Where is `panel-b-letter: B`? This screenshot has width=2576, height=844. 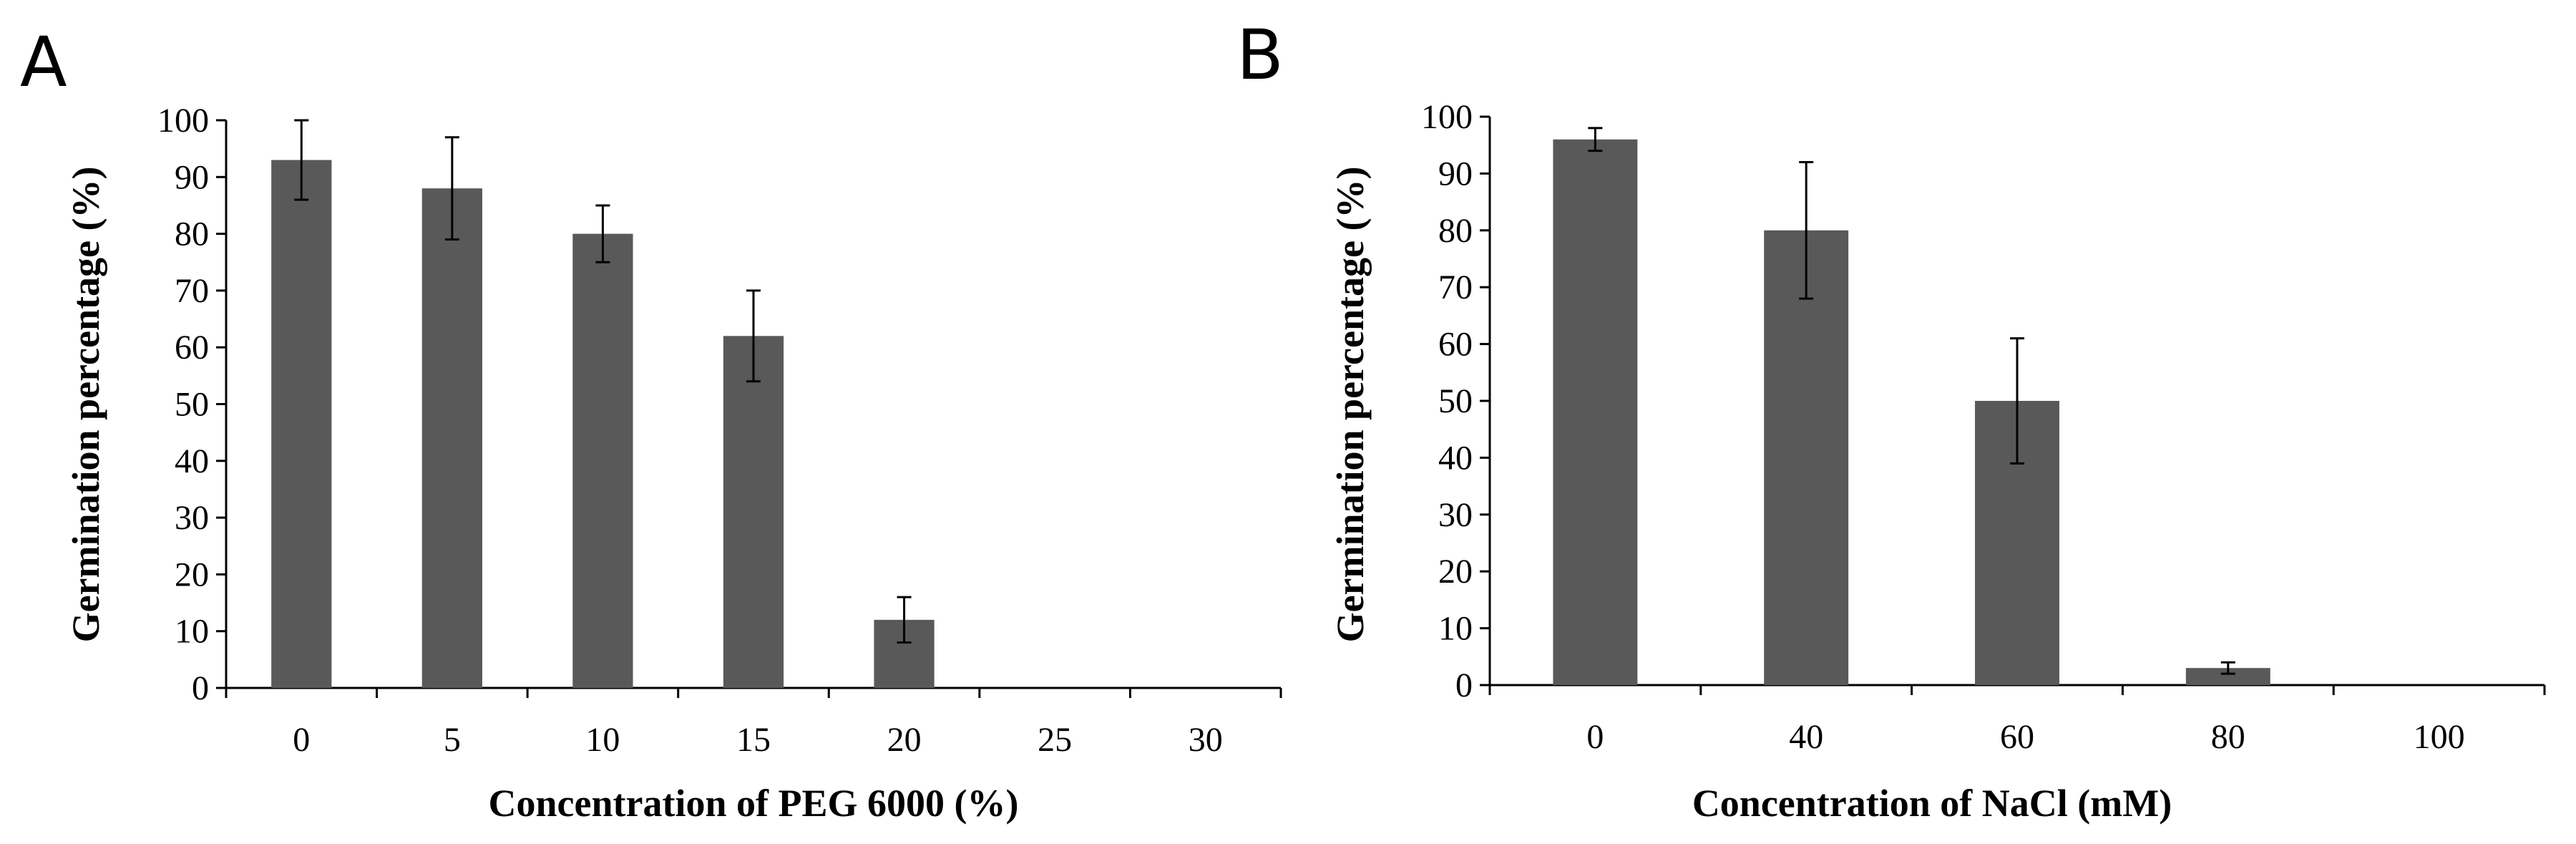 panel-b-letter: B is located at coordinates (1260, 55).